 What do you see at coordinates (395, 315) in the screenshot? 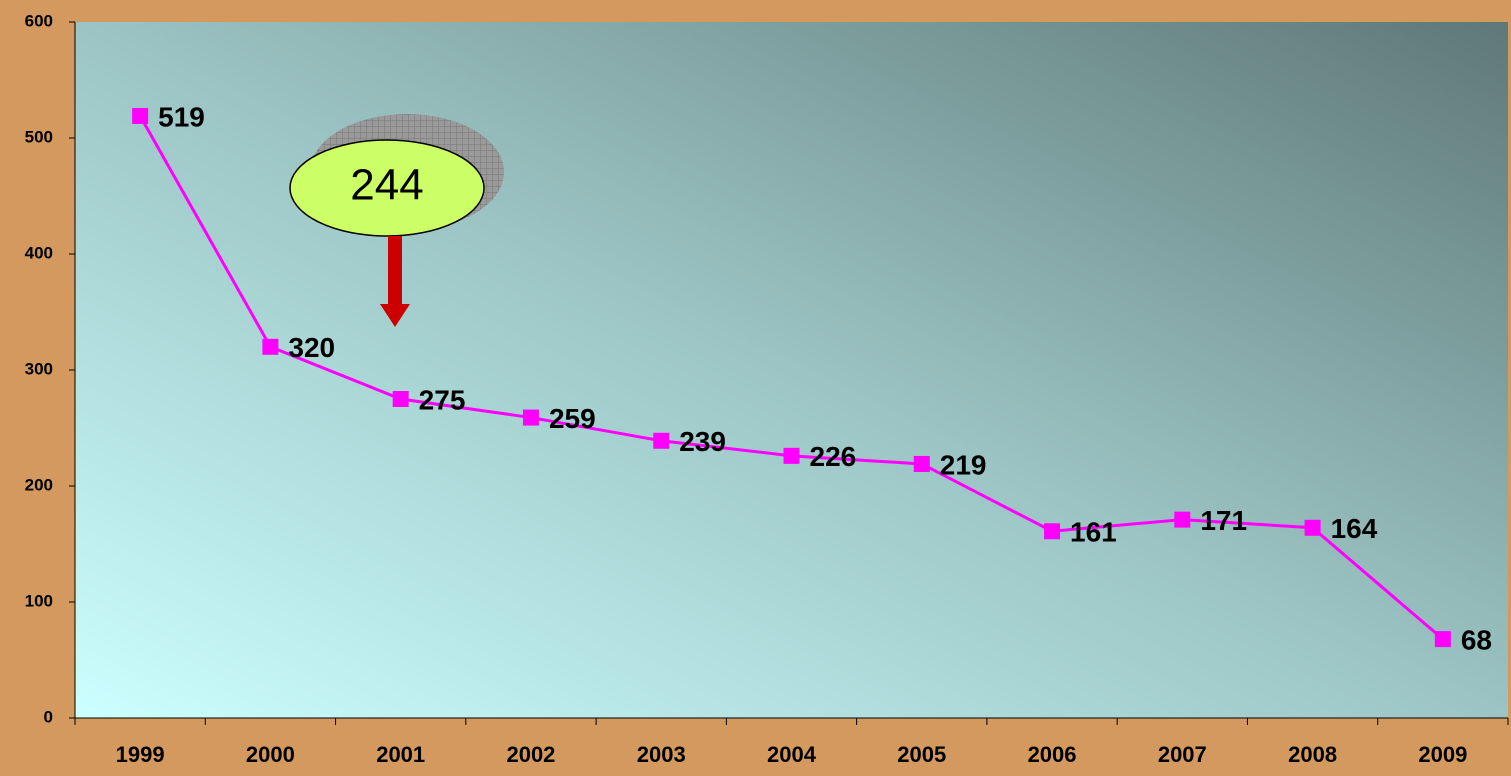
I see `arrow-head` at bounding box center [395, 315].